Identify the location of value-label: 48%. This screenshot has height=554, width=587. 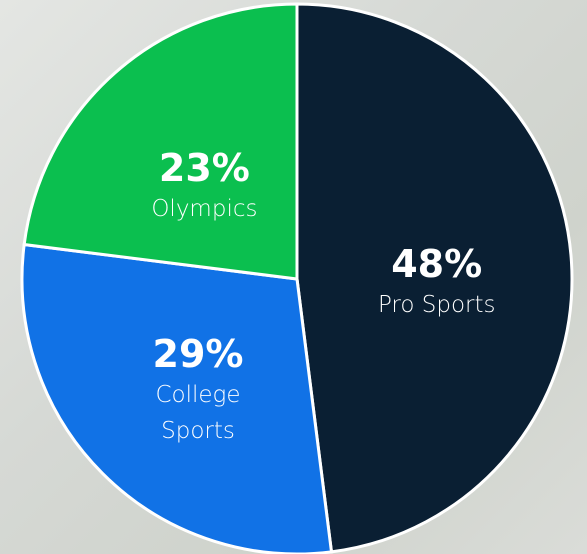
(437, 264).